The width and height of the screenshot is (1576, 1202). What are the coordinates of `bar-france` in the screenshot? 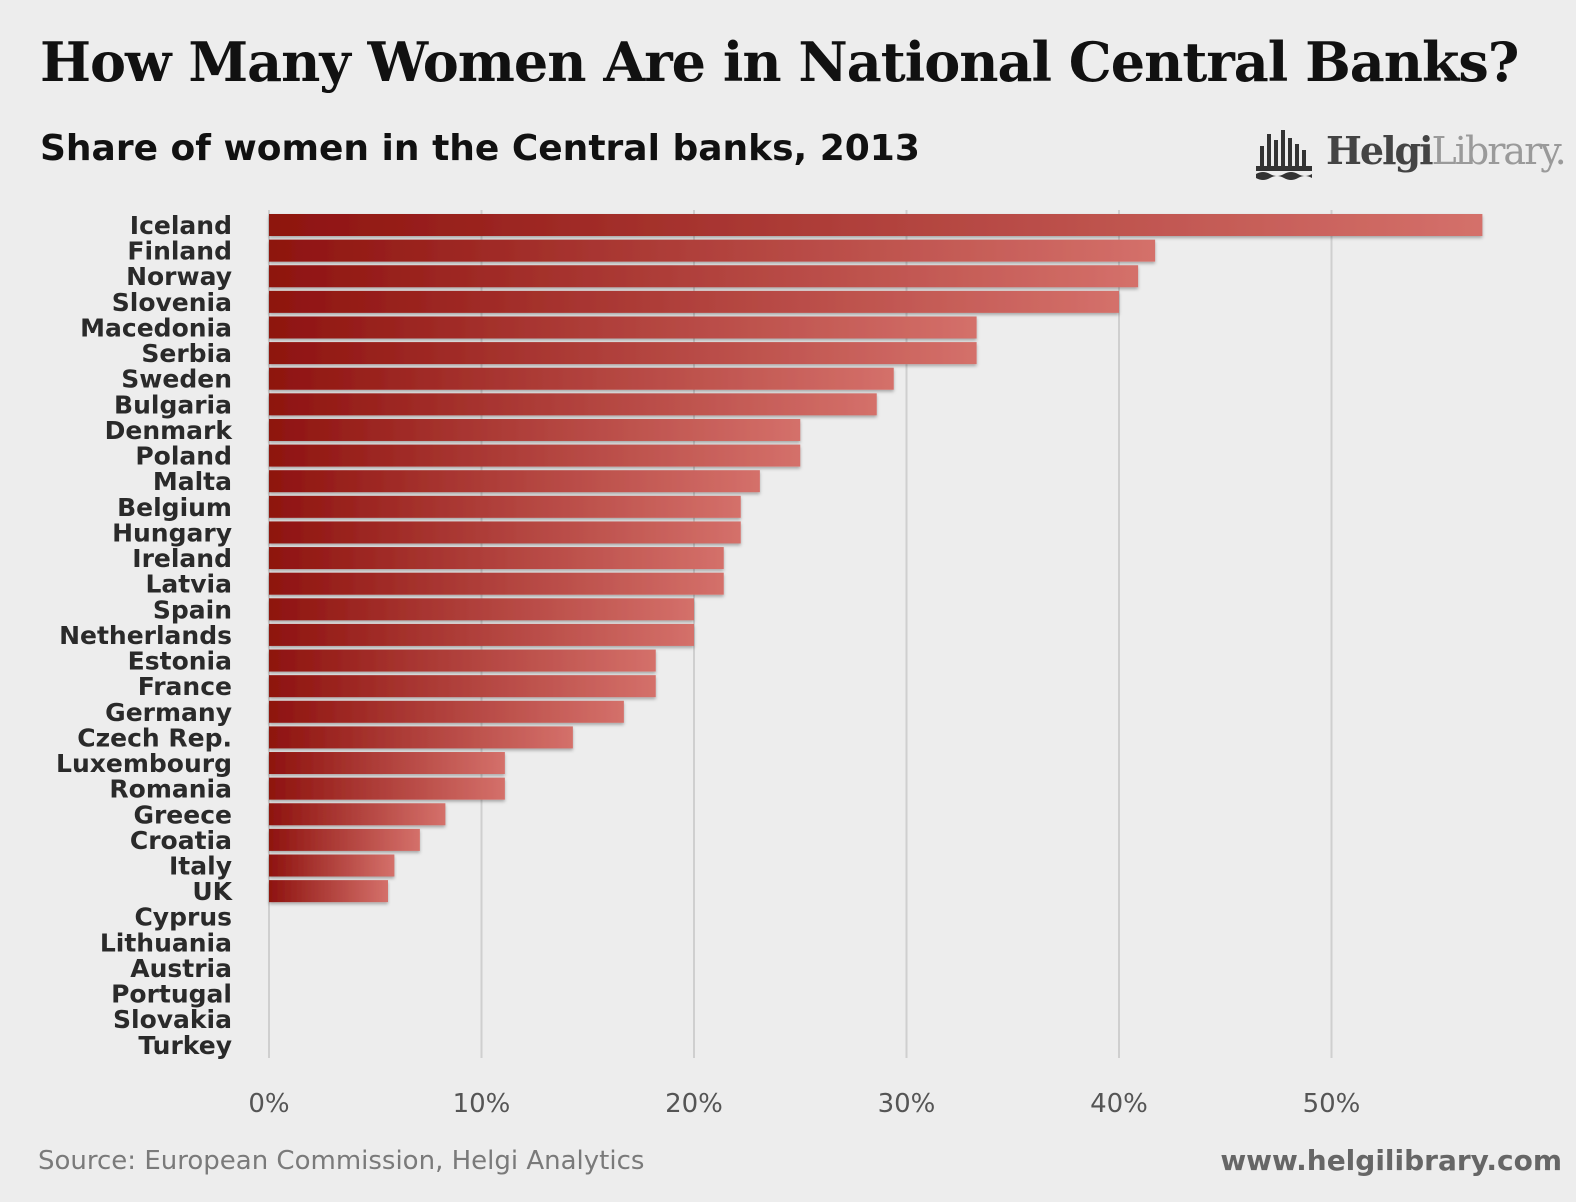 It's located at (462, 686).